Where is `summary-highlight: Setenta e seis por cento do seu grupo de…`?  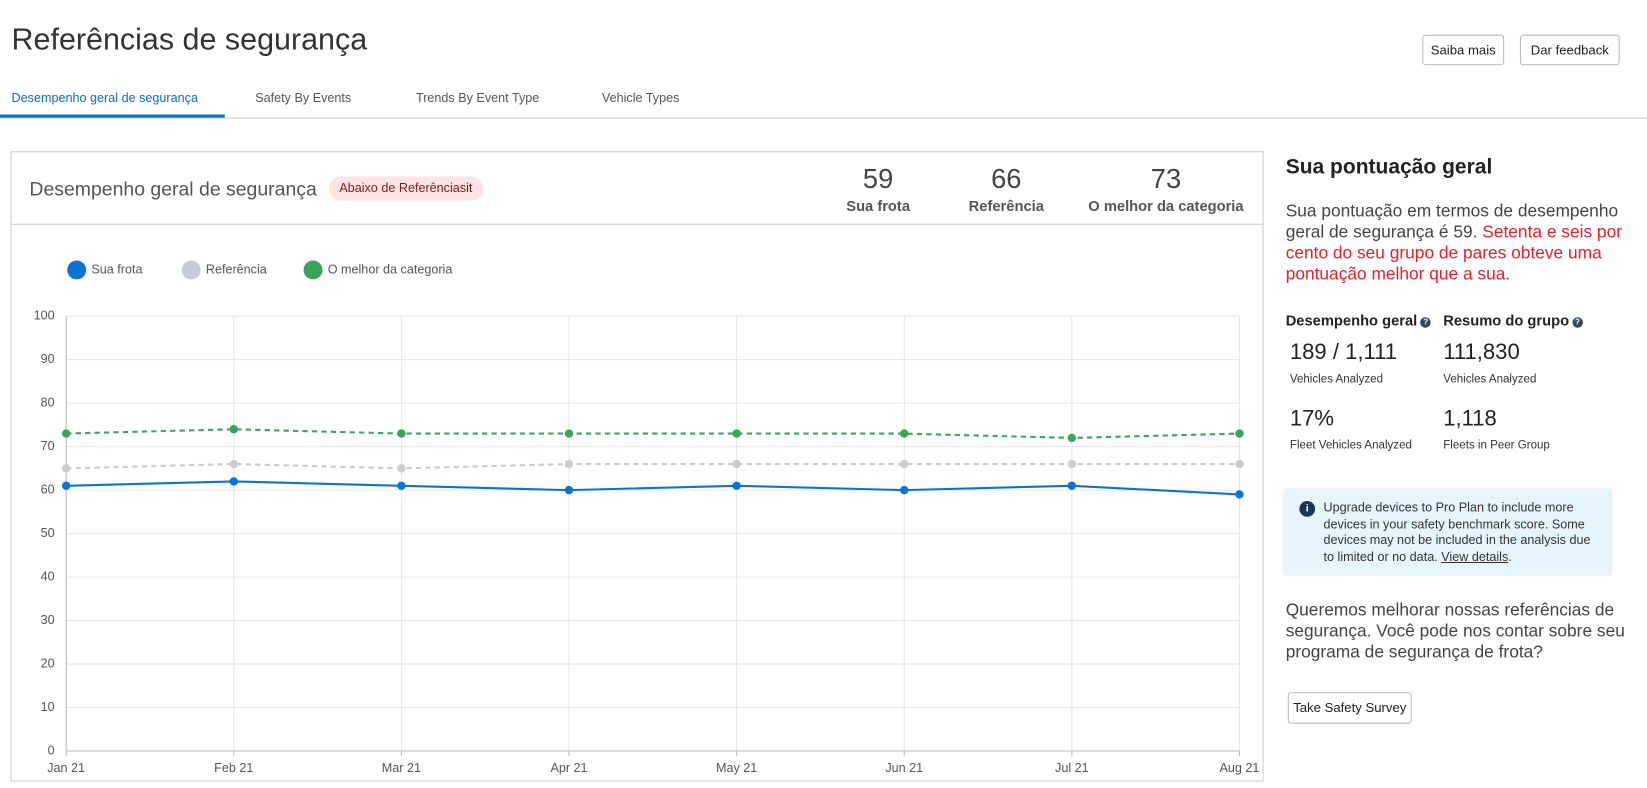
summary-highlight: Setenta e seis por cento do seu grupo de… is located at coordinates (1453, 253).